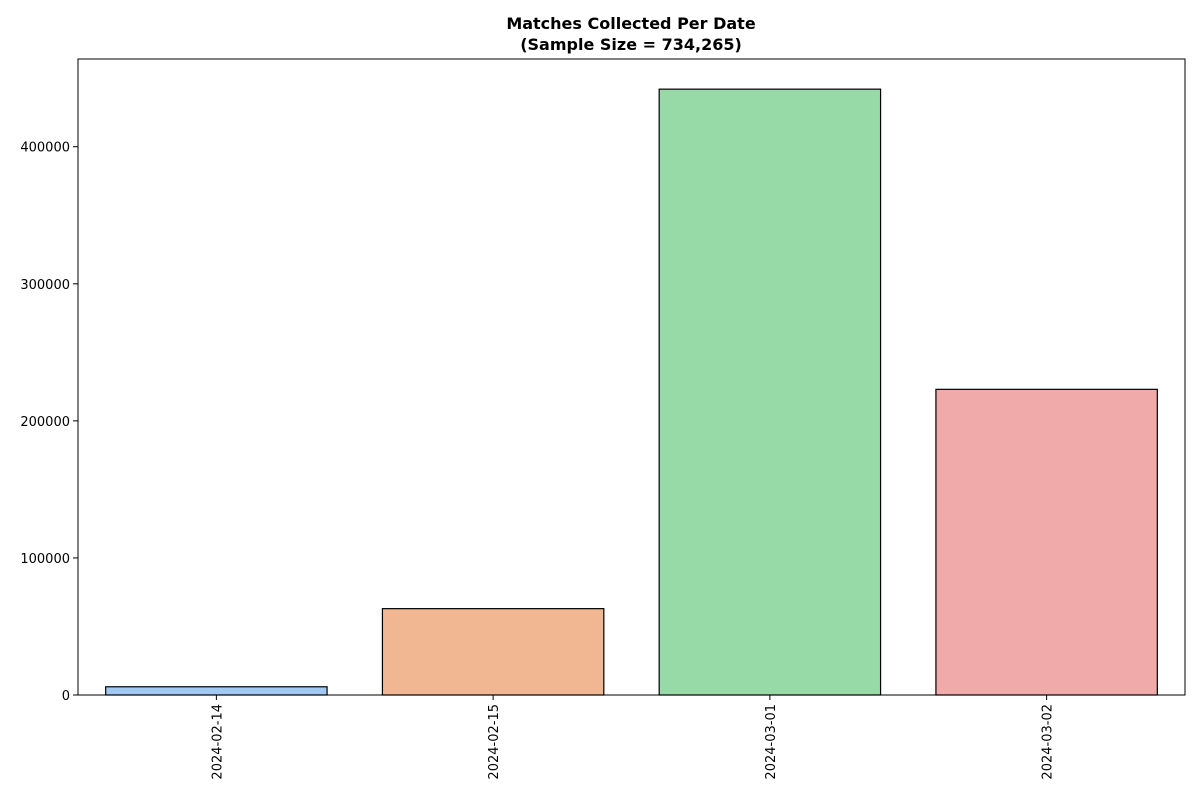  What do you see at coordinates (633, 737) in the screenshot?
I see `x-axis-ticks: 2024-02-14 2024-02-15 2024-03-01 2024-03-02` at bounding box center [633, 737].